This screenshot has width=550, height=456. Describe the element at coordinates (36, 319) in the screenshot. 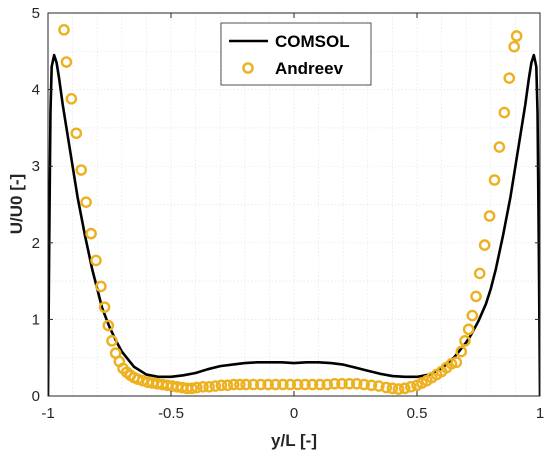

I see `y-tick-label: 1` at that location.